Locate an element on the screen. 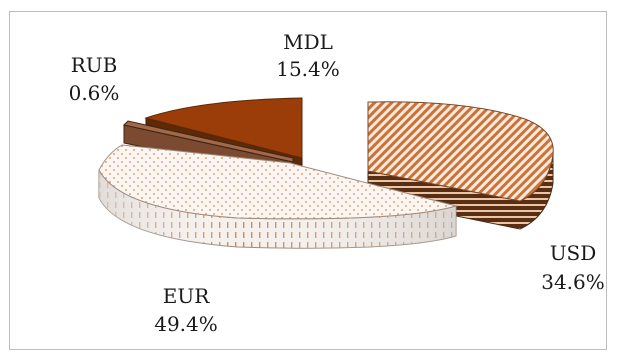  label-mdl-value: 15.4% is located at coordinates (308, 69).